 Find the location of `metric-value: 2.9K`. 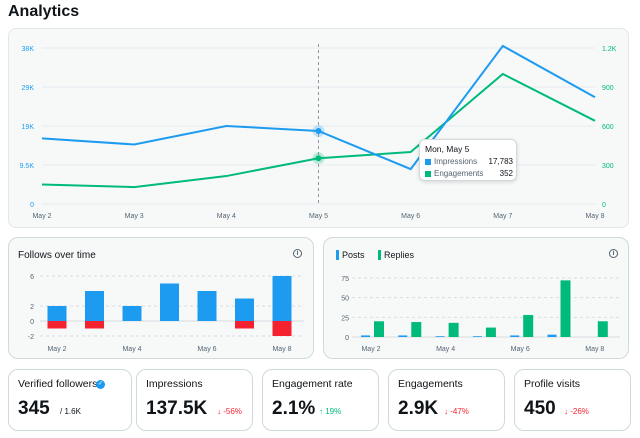

metric-value: 2.9K is located at coordinates (418, 408).